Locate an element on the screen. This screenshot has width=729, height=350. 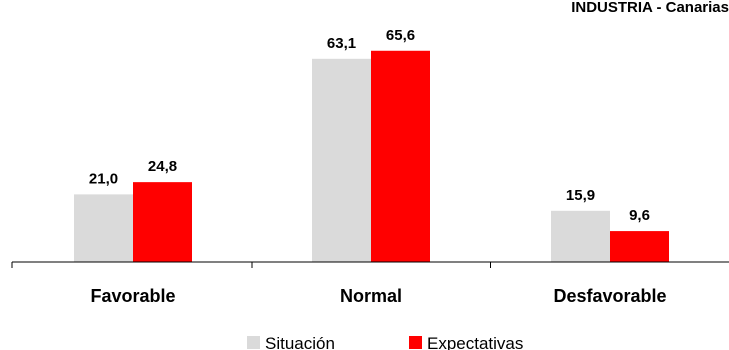
data-label: 24,8 is located at coordinates (162, 166).